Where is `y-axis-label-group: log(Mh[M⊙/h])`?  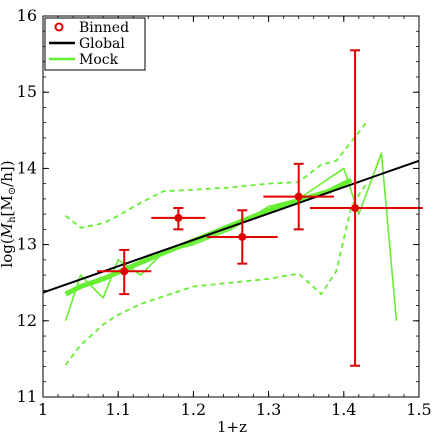 y-axis-label-group: log(Mh[M⊙/h]) is located at coordinates (9, 213).